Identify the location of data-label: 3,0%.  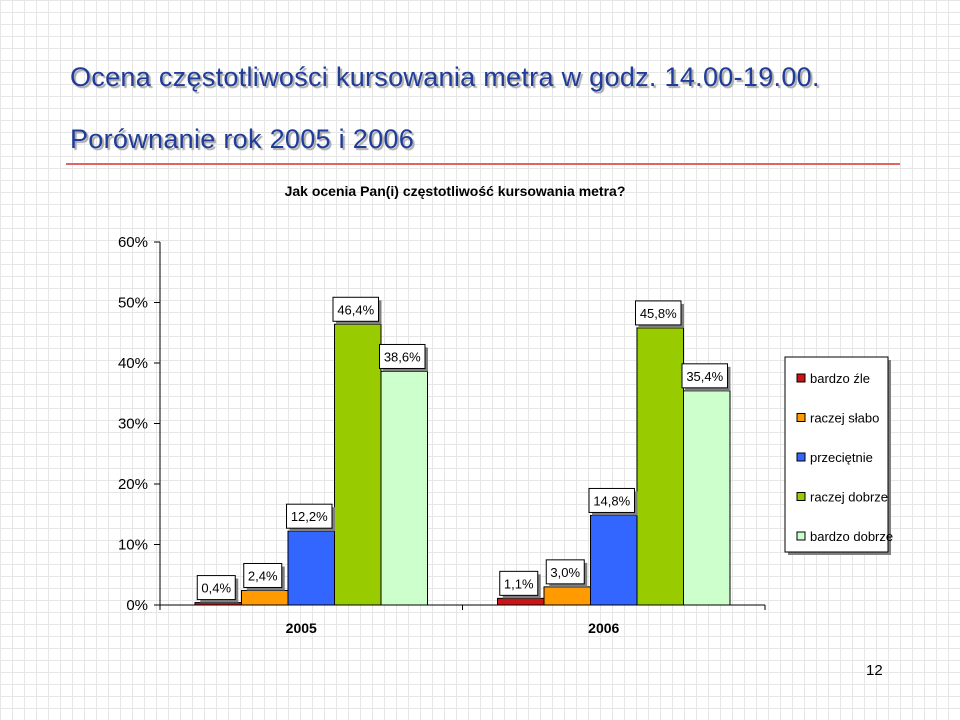
(565, 572).